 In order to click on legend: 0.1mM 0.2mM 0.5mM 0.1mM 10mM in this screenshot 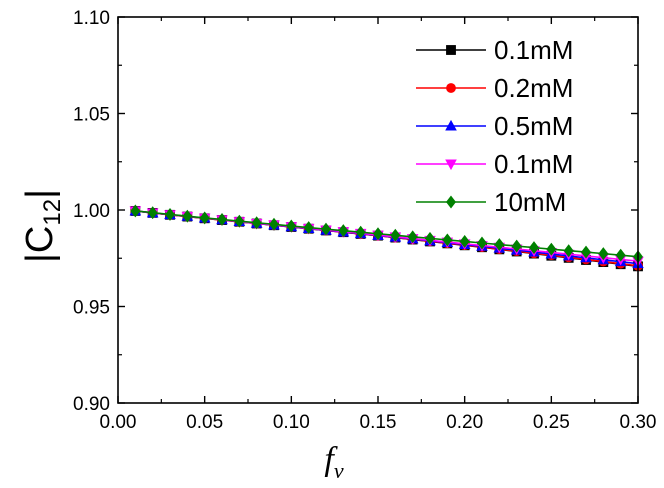, I will do `click(494, 126)`.